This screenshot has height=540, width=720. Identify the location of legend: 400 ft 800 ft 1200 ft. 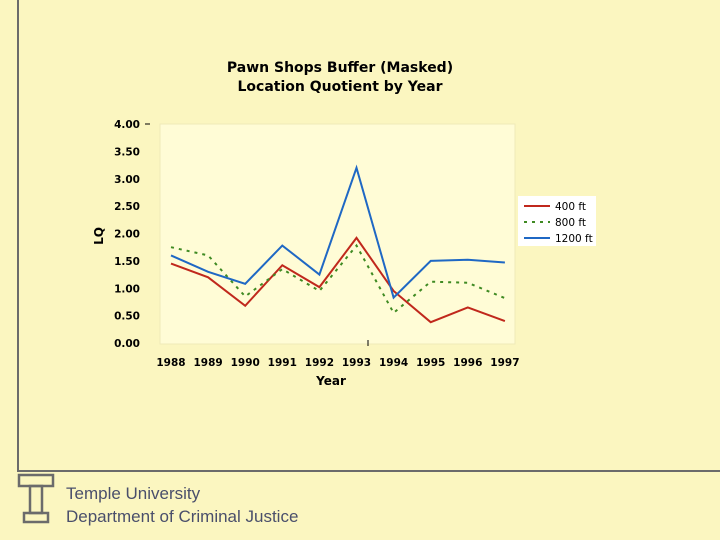
(558, 223).